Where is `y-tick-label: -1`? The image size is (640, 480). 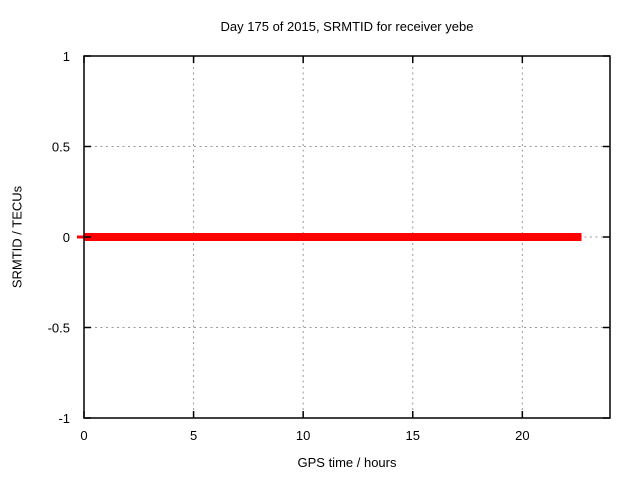 y-tick-label: -1 is located at coordinates (64, 418).